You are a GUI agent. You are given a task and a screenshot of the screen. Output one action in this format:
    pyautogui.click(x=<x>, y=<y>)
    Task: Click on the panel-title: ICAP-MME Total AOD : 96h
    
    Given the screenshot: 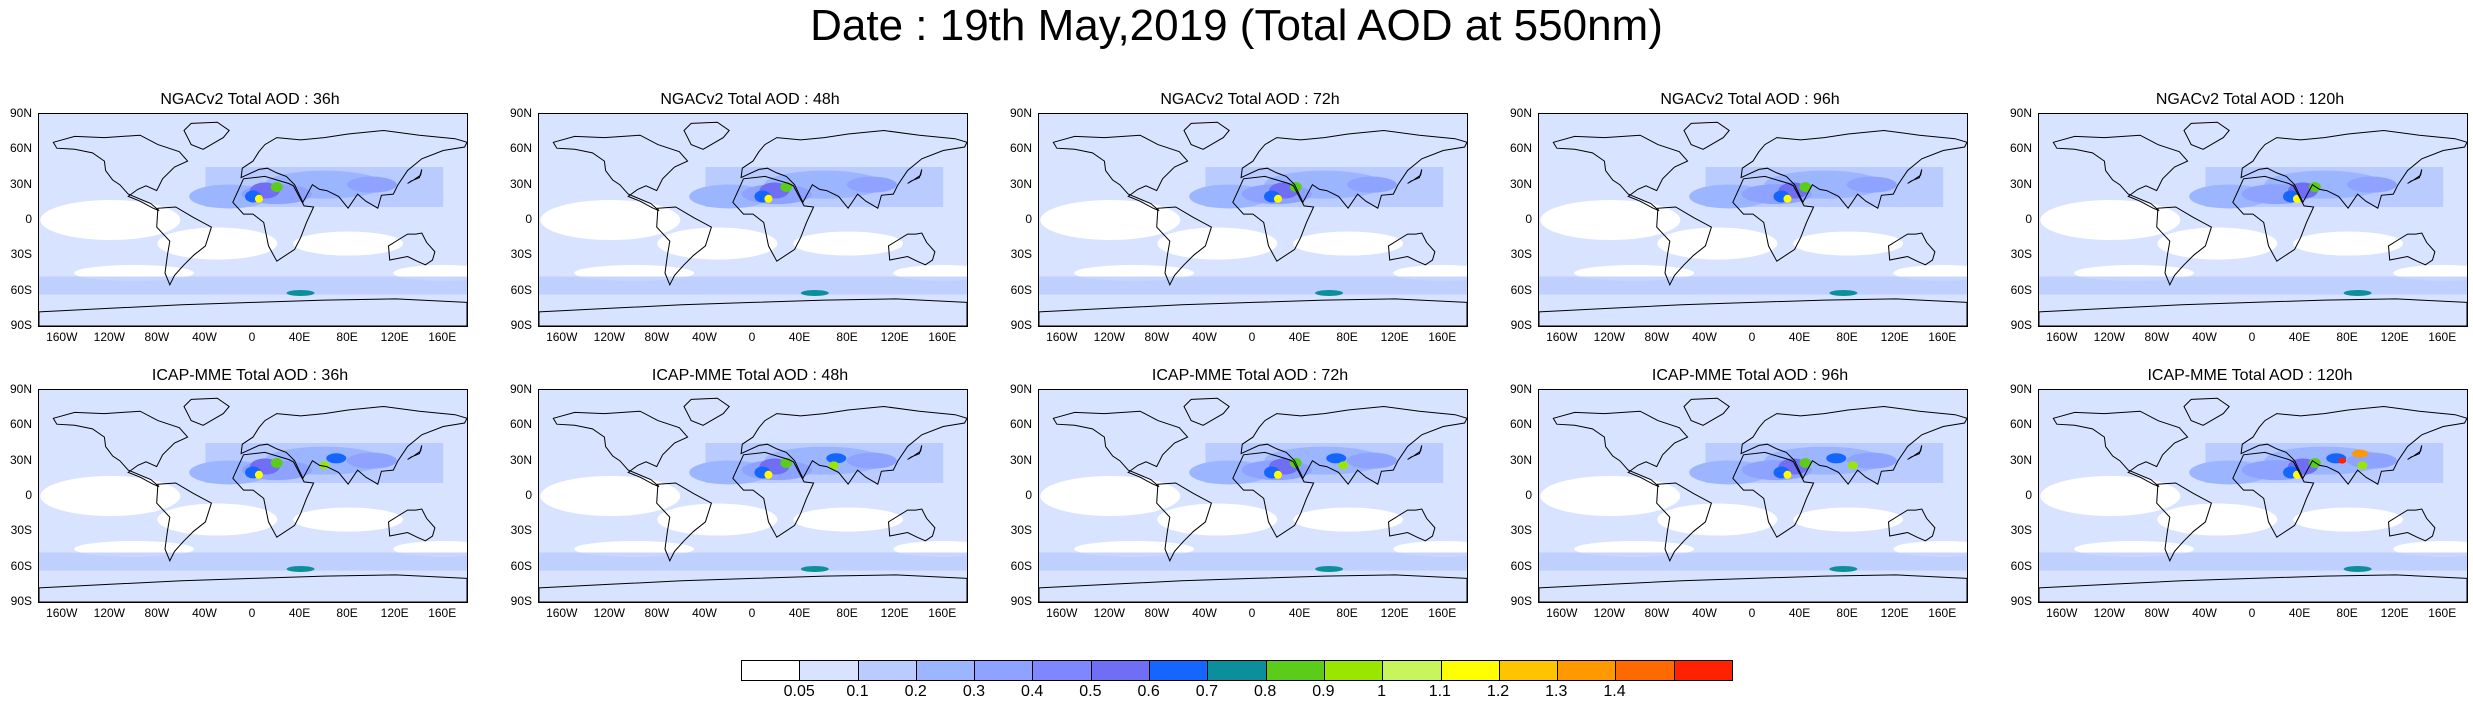 What is the action you would take?
    pyautogui.click(x=1750, y=375)
    